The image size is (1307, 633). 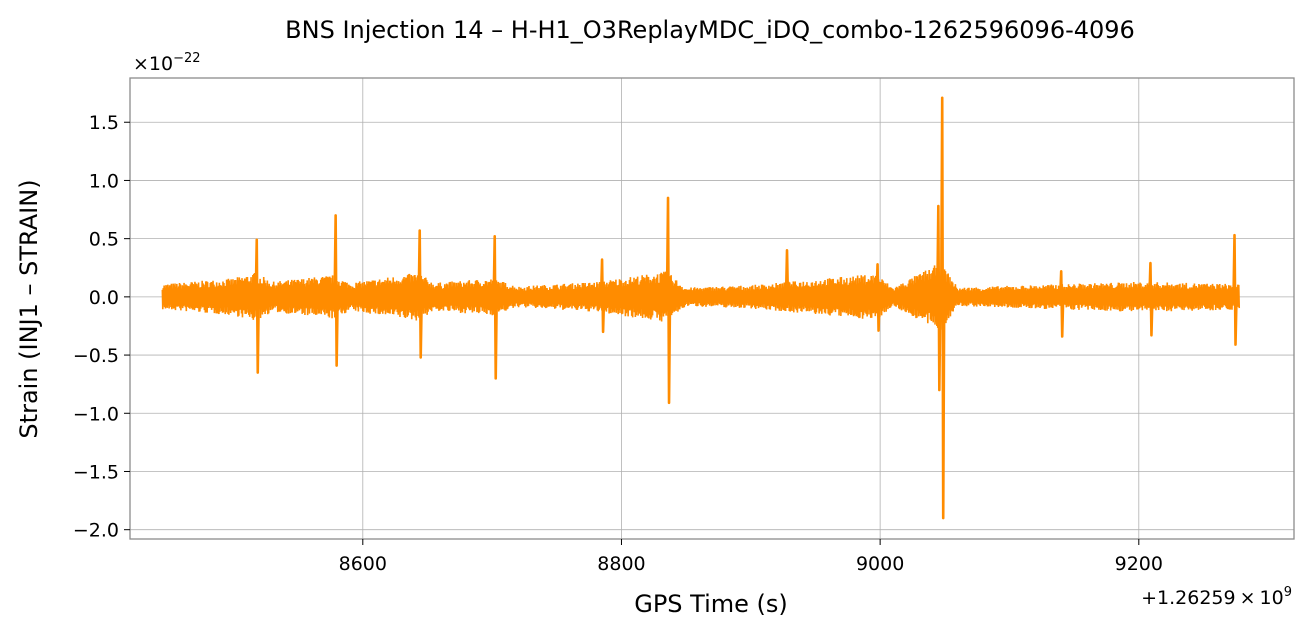 I want to click on x-tick-label: 8800, so click(x=621, y=564).